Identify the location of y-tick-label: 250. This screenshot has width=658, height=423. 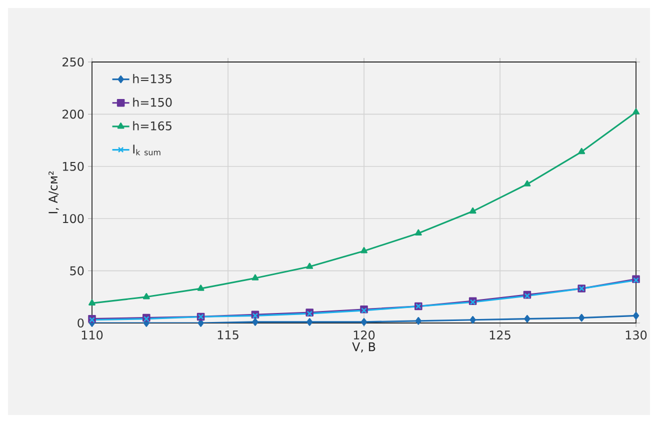
(73, 62).